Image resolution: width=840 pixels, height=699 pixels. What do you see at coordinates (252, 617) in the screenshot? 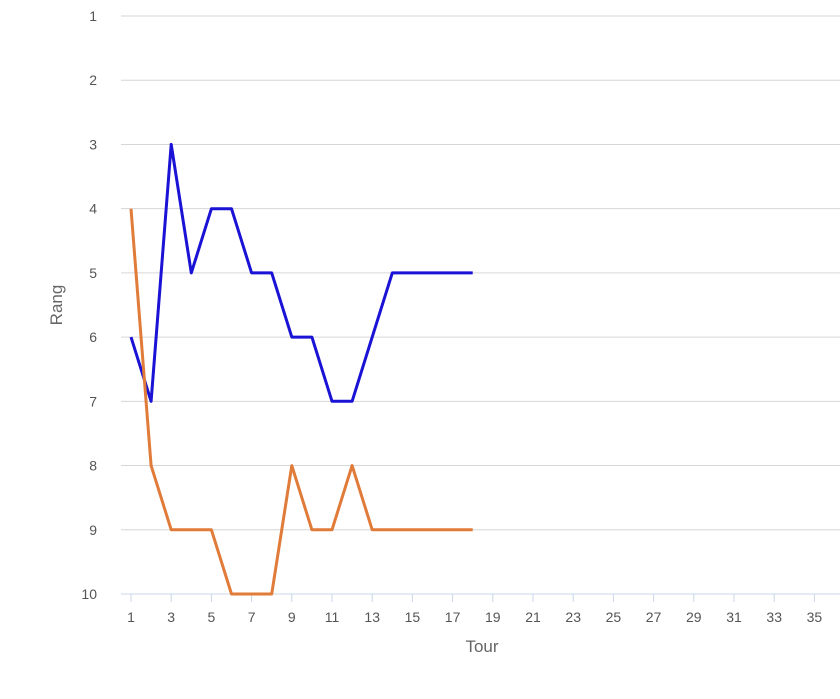
I see `x-tick-label: 7` at bounding box center [252, 617].